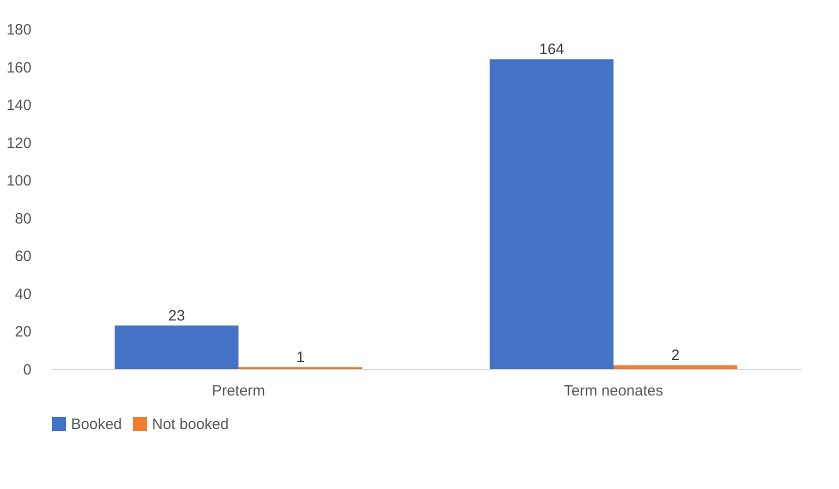 The height and width of the screenshot is (489, 839). What do you see at coordinates (300, 357) in the screenshot?
I see `data-label: 1` at bounding box center [300, 357].